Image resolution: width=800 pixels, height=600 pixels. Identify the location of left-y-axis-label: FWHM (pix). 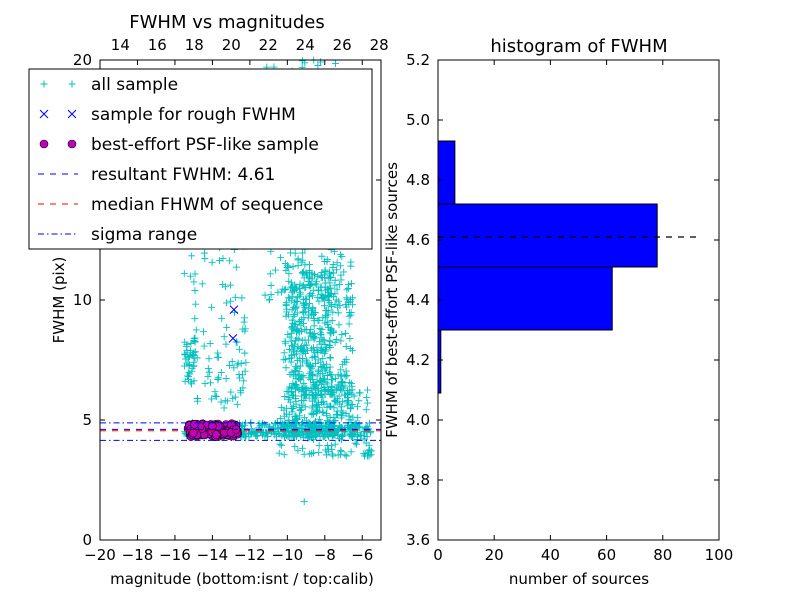
(59, 300).